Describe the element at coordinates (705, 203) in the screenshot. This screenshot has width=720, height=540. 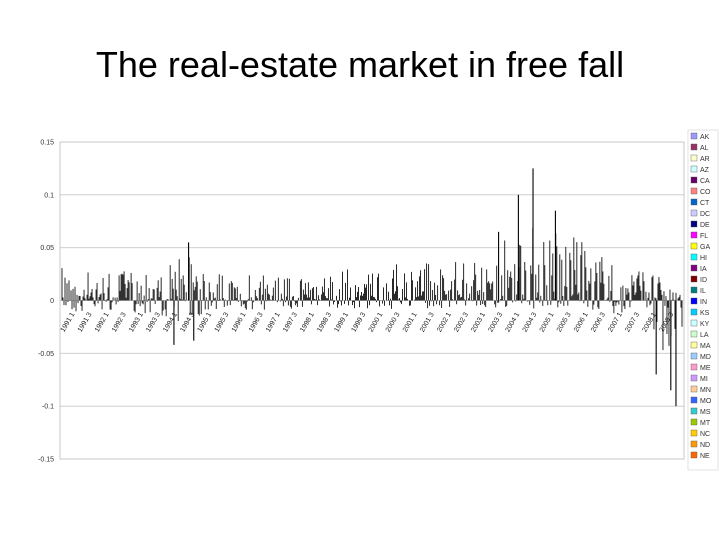
I see `legend-label: CT` at that location.